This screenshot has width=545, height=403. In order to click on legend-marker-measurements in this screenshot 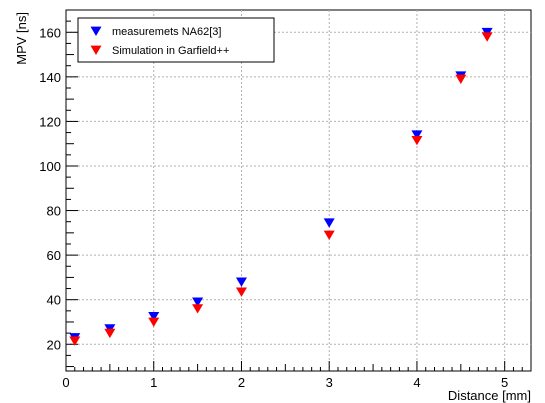, I will do `click(96, 31)`.